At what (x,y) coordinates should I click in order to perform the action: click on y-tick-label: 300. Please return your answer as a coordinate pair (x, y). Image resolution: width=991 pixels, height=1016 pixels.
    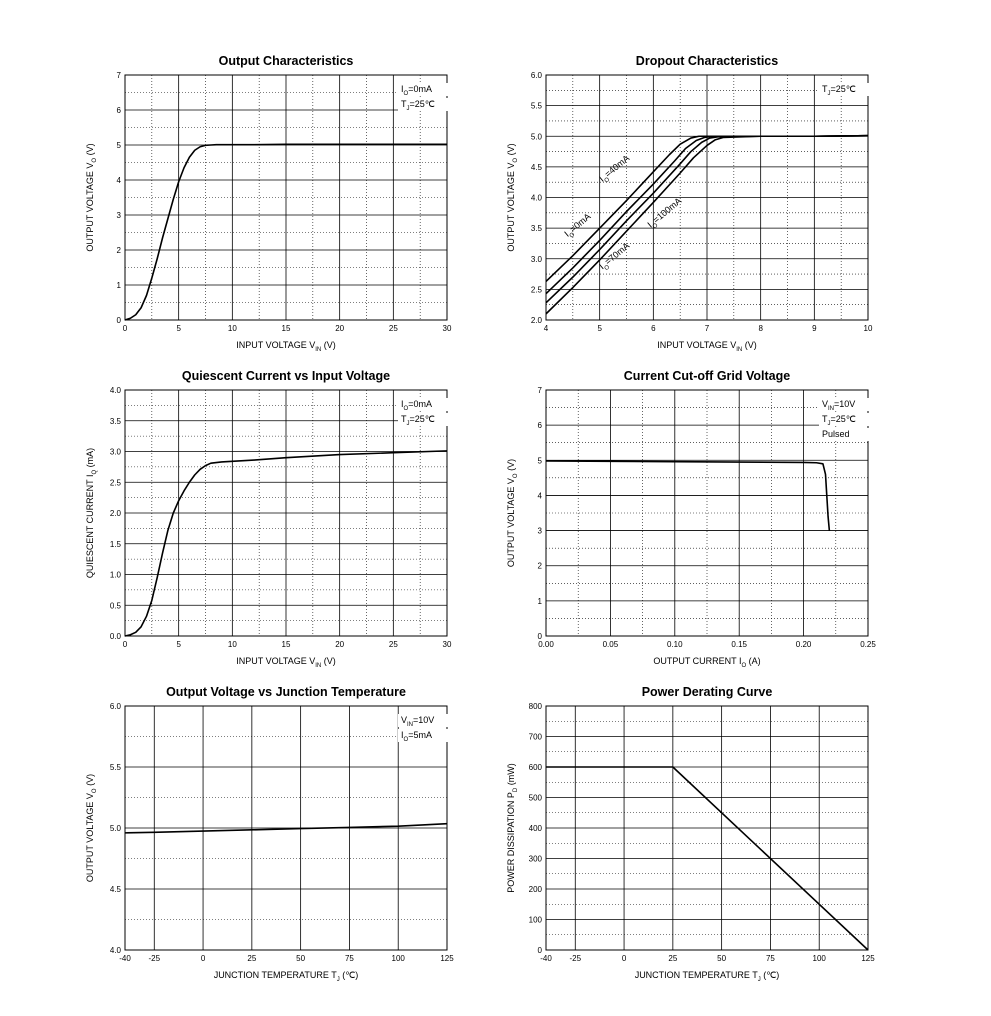
    Looking at the image, I should click on (536, 859).